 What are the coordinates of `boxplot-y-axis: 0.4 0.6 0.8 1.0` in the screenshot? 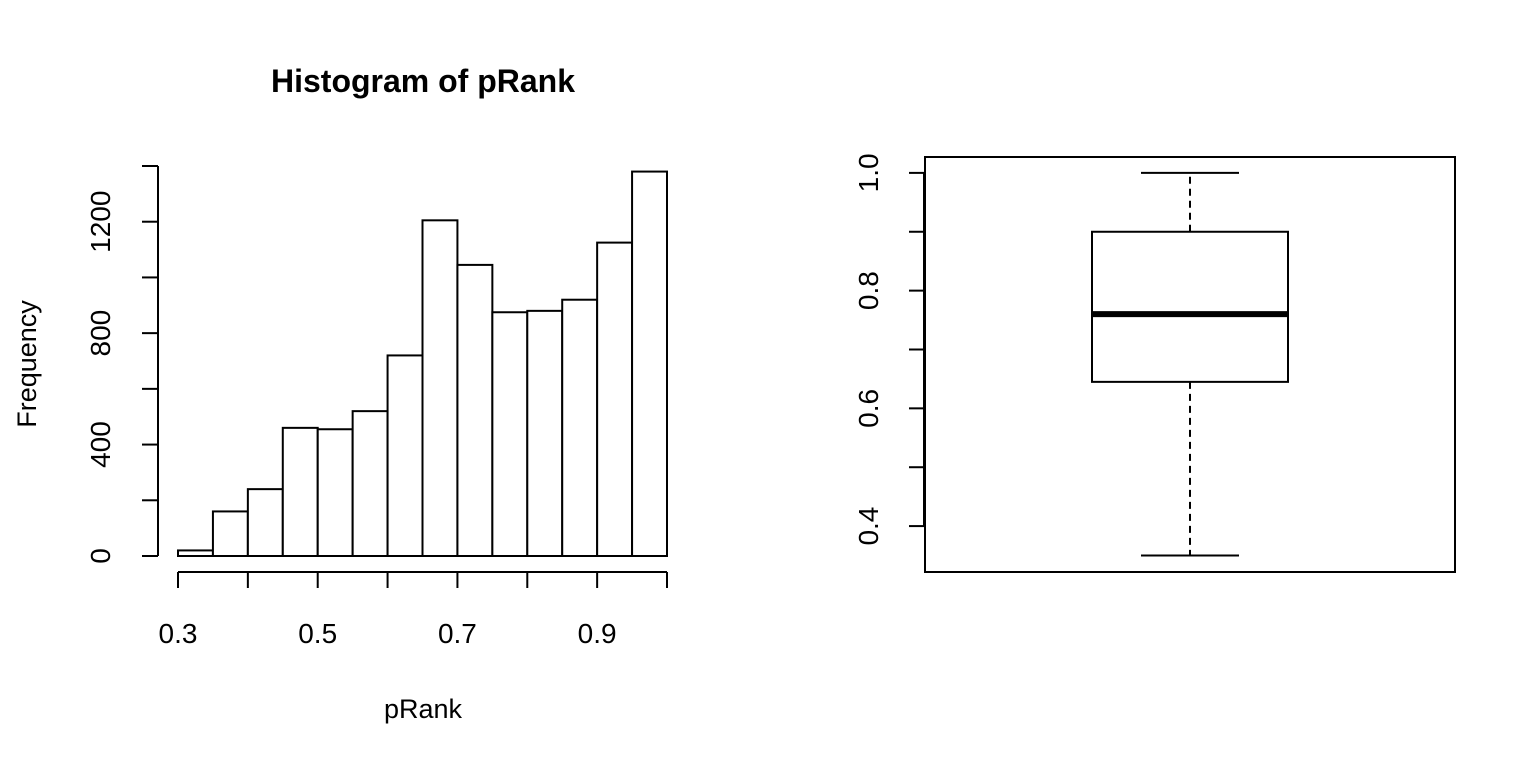 It's located at (889, 349).